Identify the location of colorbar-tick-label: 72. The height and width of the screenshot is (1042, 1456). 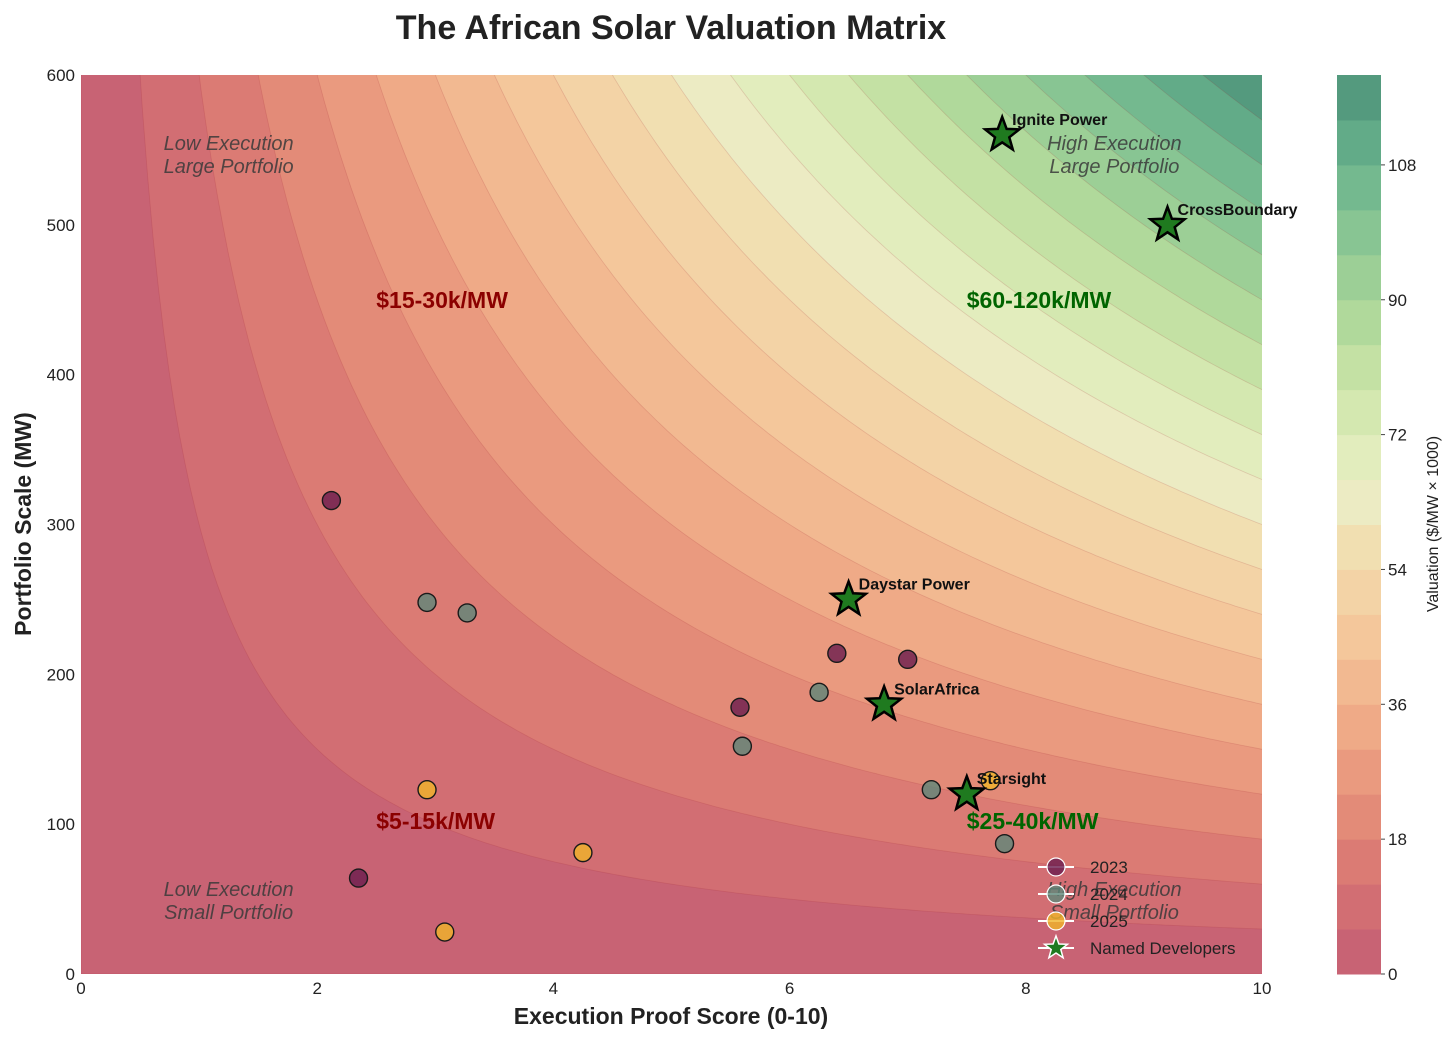
(1397, 435).